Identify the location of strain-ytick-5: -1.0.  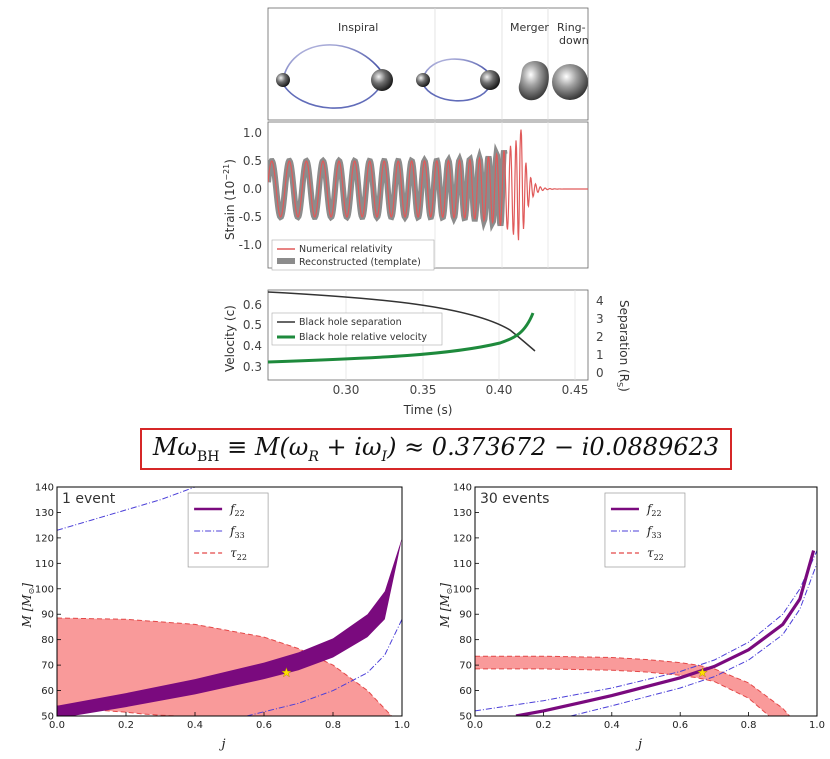
(250, 245).